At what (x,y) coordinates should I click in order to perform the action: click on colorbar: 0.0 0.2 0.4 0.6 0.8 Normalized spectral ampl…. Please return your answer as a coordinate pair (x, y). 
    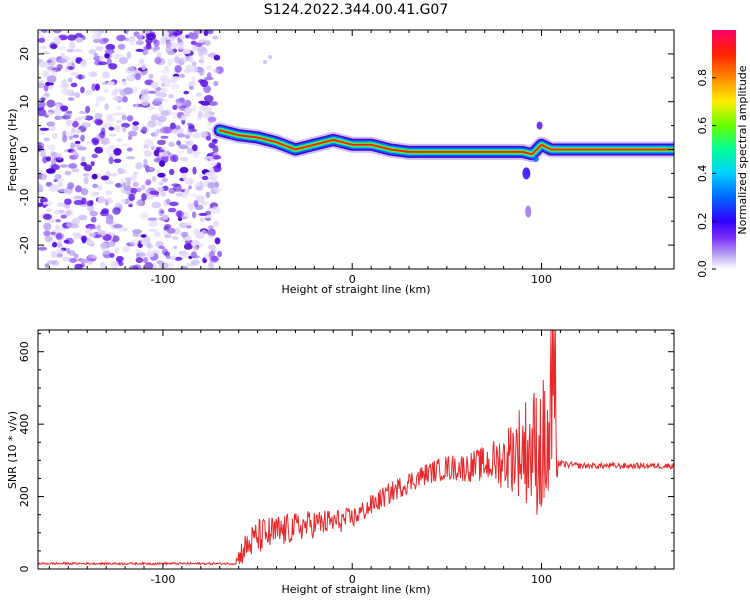
    Looking at the image, I should click on (722, 154).